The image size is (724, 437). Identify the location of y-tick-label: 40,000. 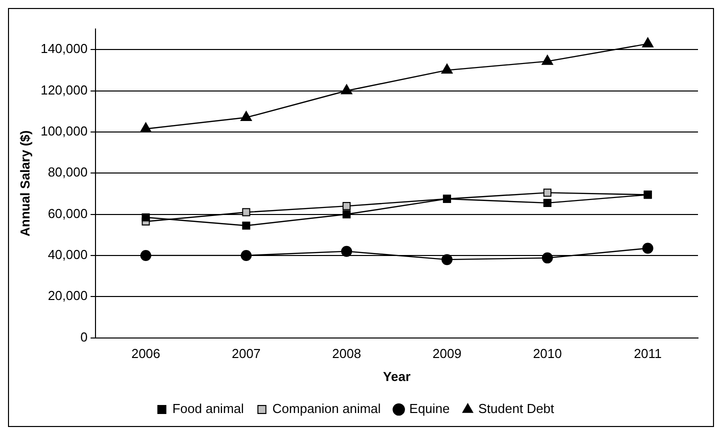
(68, 254).